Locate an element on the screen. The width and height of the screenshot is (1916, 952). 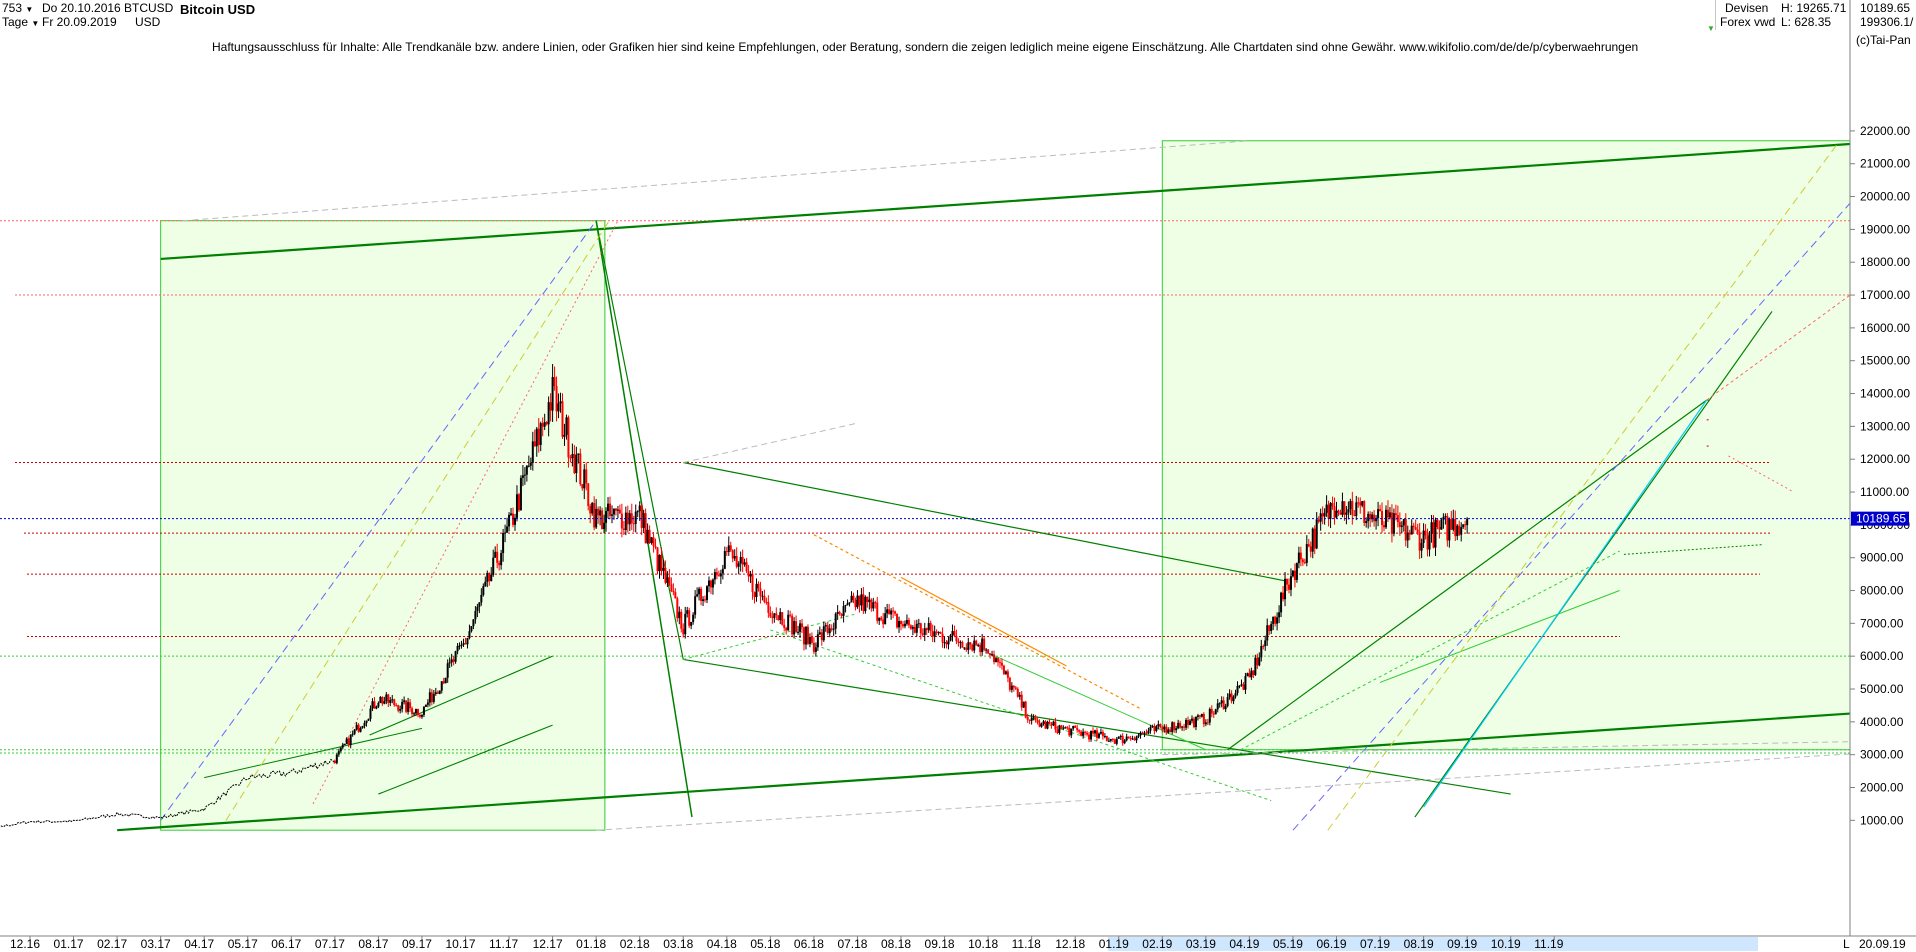
unit-selector: Tage ▼ is located at coordinates (20, 22).